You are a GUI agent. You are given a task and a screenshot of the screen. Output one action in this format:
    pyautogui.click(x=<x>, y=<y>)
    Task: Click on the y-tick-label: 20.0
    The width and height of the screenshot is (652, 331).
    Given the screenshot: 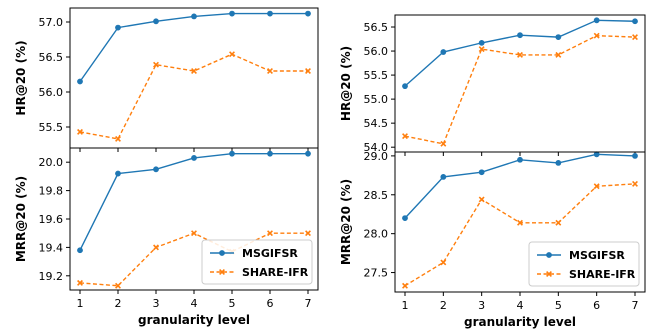 What is the action you would take?
    pyautogui.click(x=51, y=162)
    